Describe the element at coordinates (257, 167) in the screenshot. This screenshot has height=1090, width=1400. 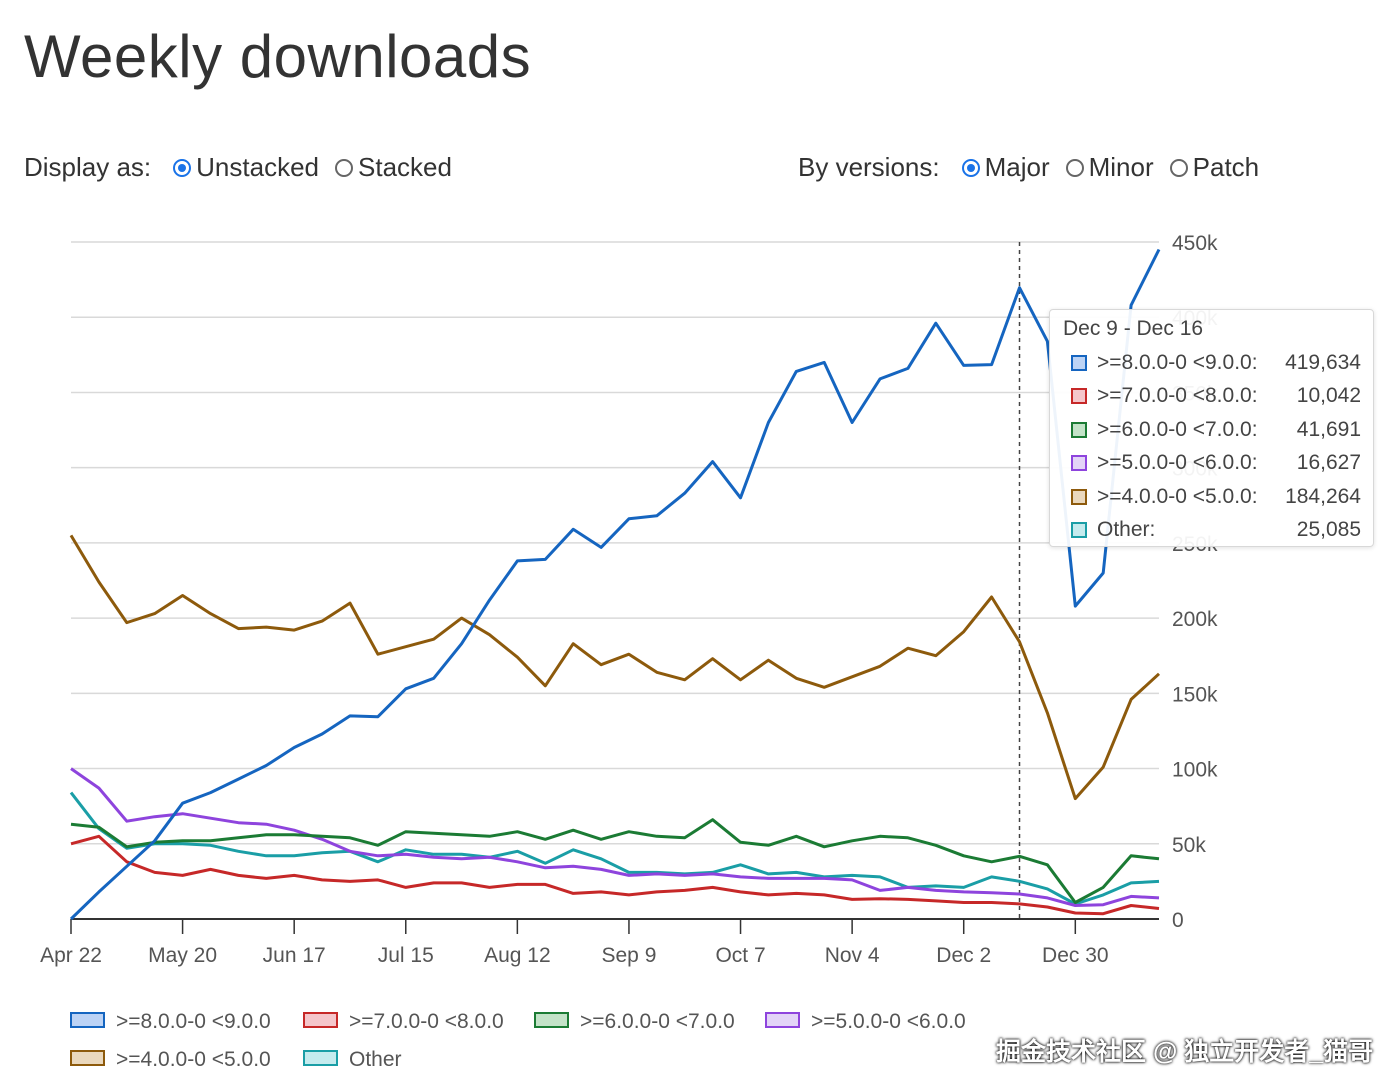
I see `unstacked-label: Unstacked` at that location.